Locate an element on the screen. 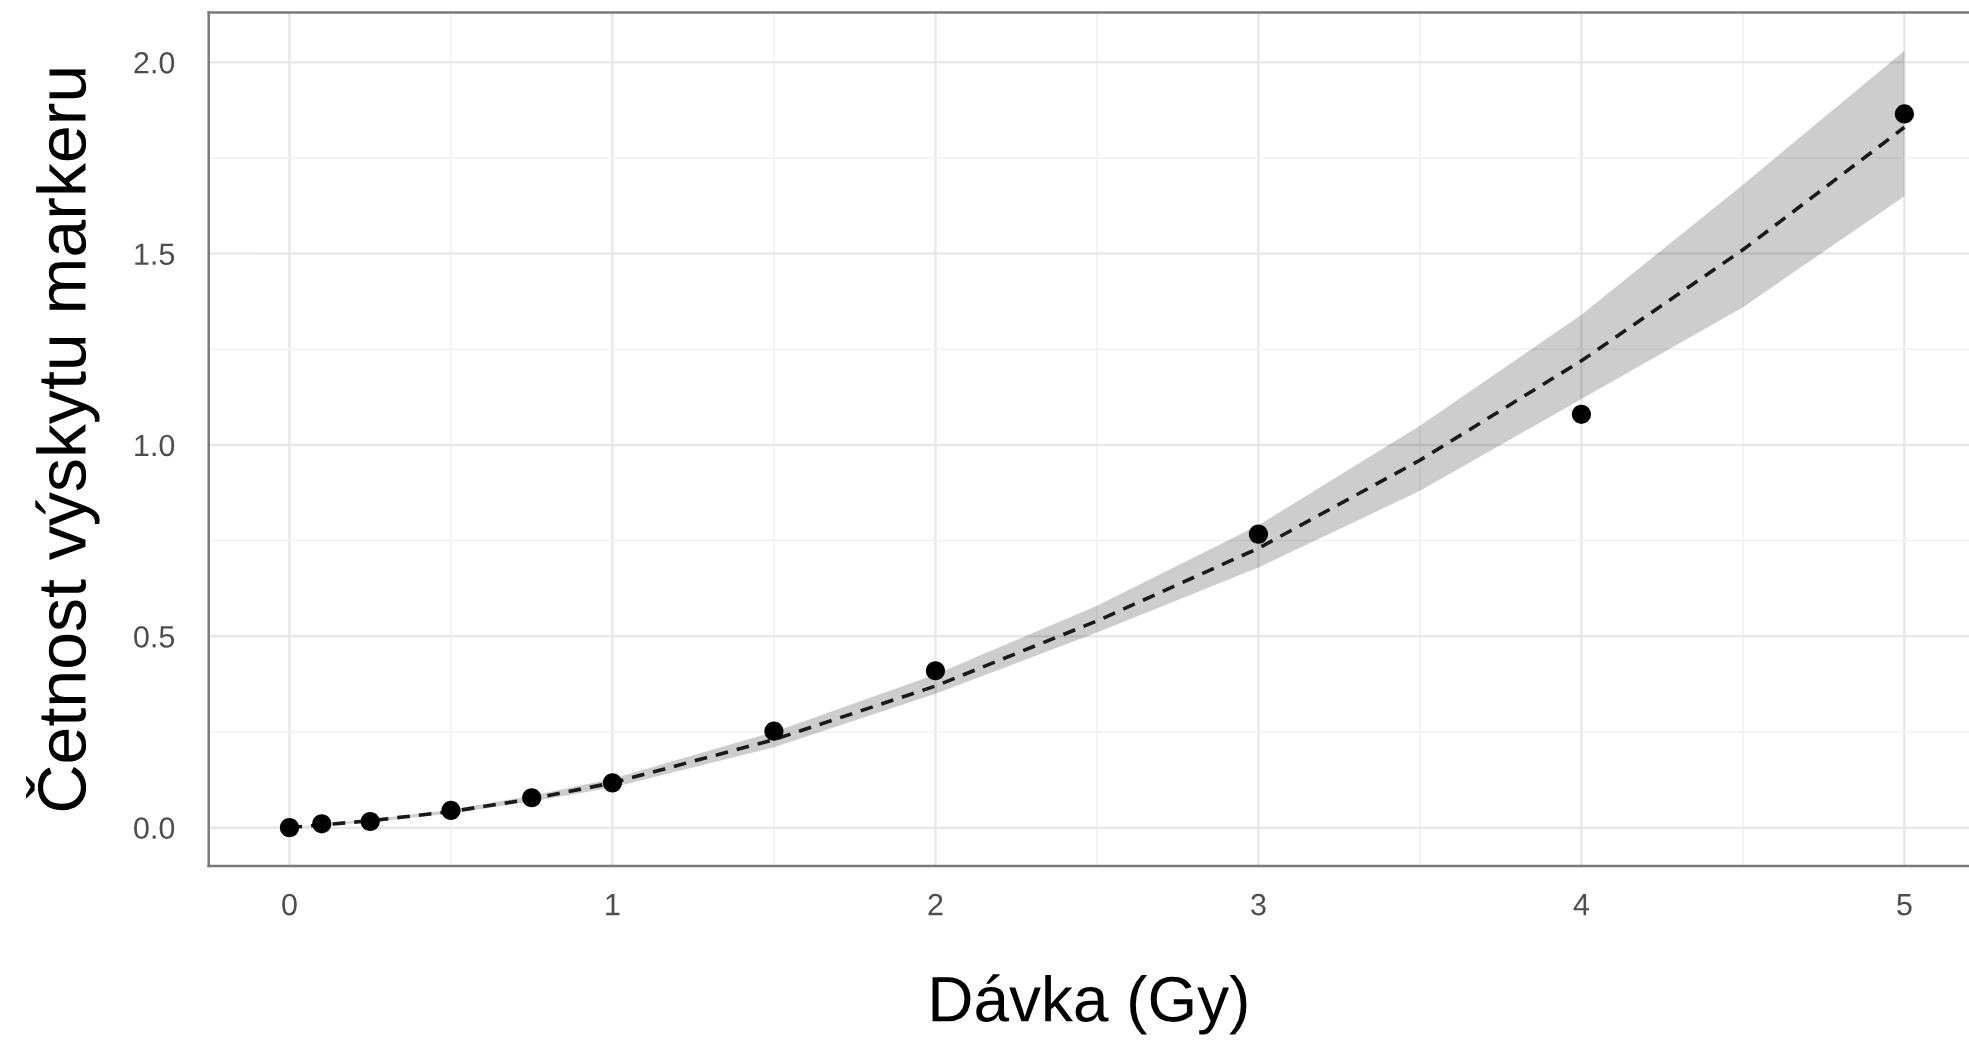  x-tick-label: 4 is located at coordinates (1581, 905).